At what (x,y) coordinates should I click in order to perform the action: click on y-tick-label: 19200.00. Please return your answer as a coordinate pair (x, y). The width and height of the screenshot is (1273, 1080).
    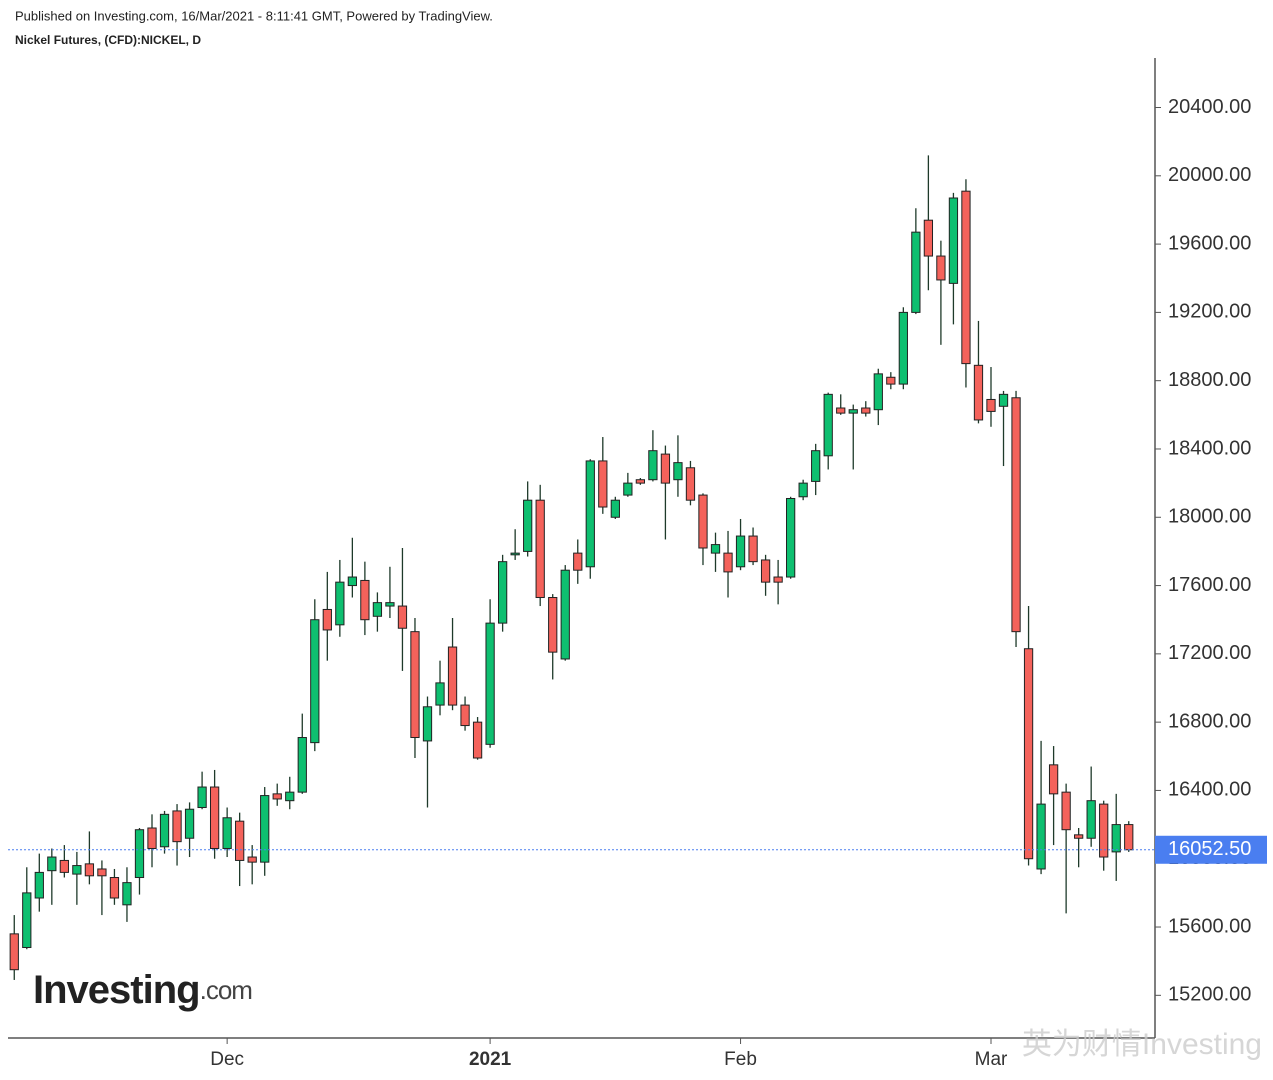
    Looking at the image, I should click on (1209, 312).